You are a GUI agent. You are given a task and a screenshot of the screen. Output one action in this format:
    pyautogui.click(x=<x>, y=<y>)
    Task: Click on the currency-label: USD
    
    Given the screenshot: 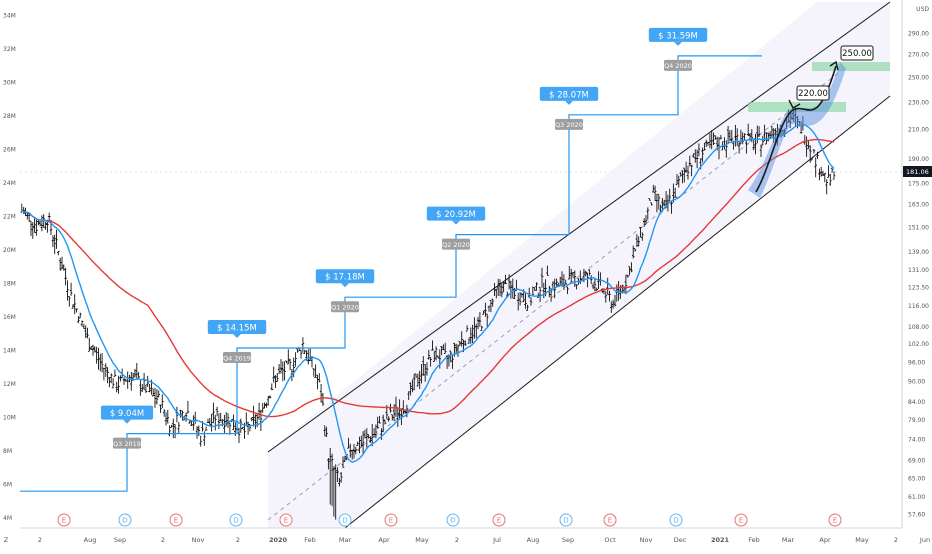 What is the action you would take?
    pyautogui.click(x=922, y=9)
    